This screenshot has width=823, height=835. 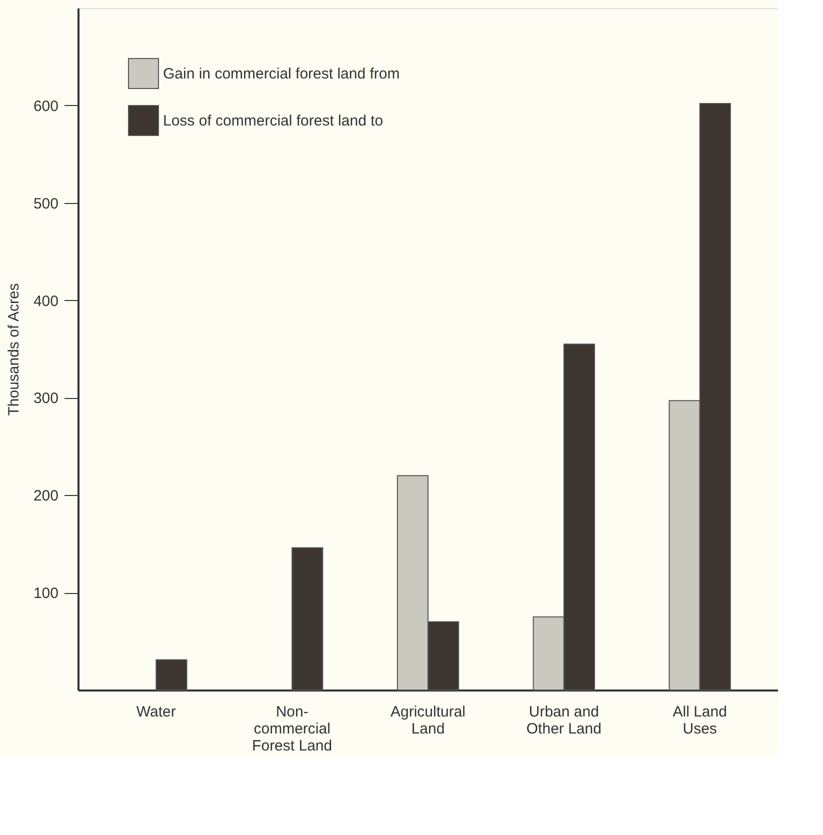 I want to click on x-tick-label: Water, so click(x=156, y=712).